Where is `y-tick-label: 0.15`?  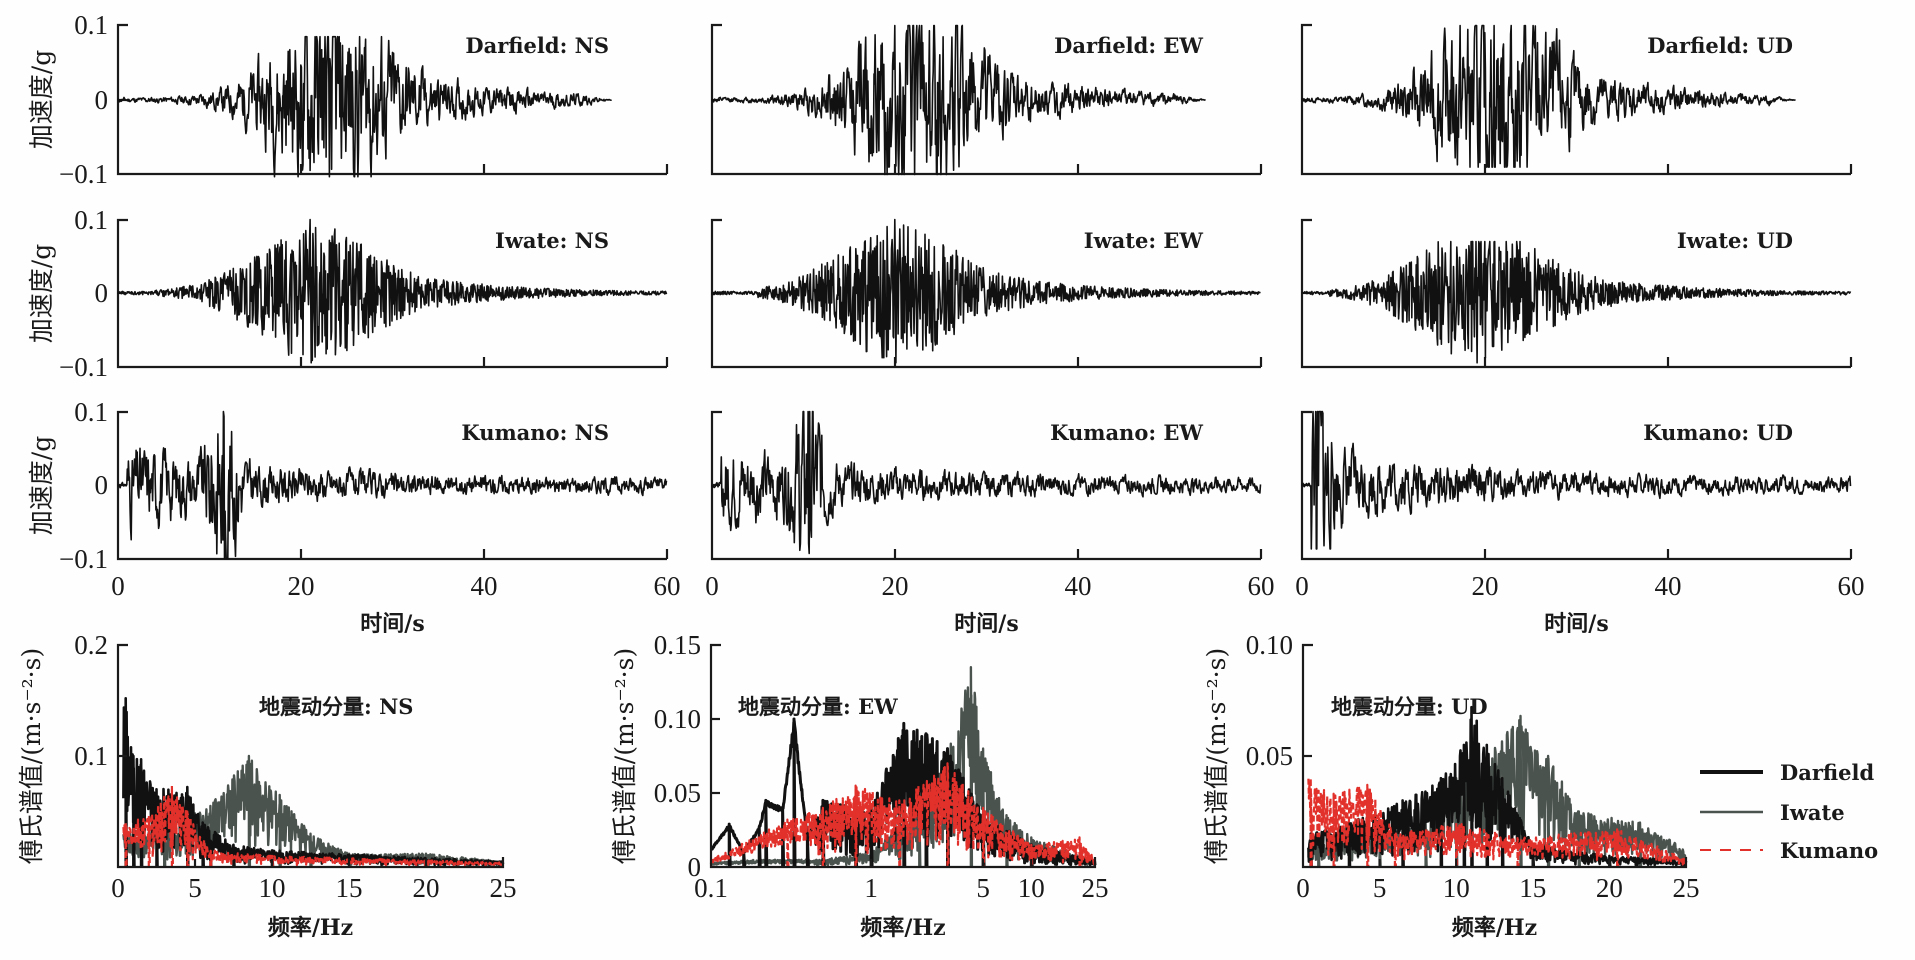
y-tick-label: 0.15 is located at coordinates (677, 645).